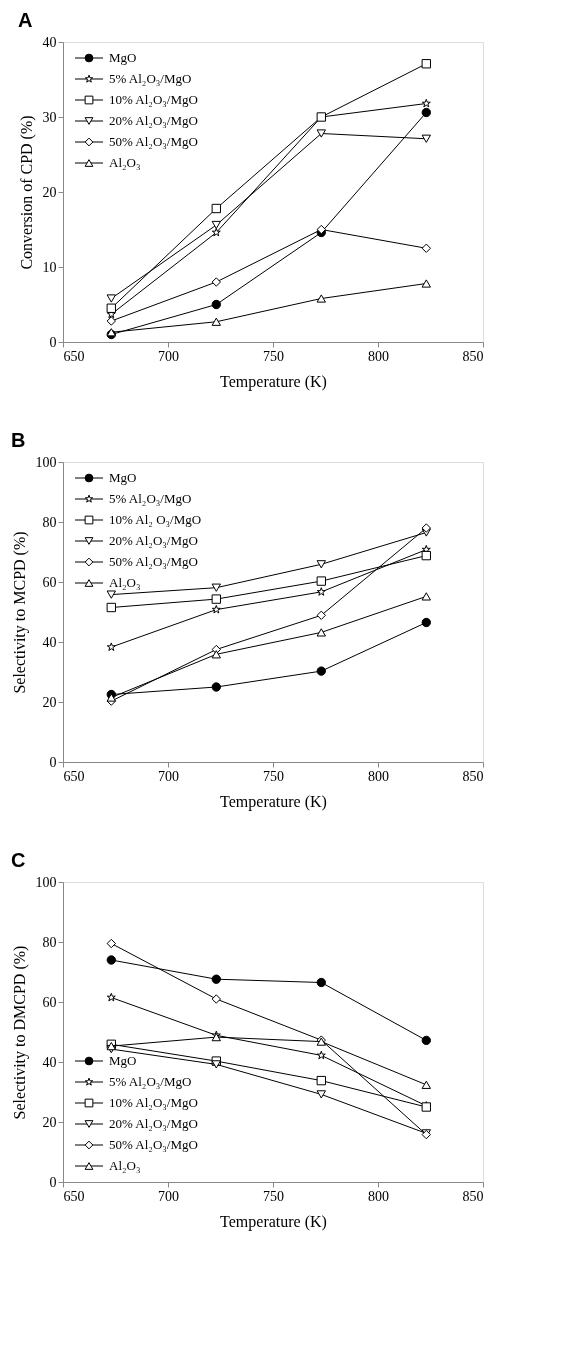  I want to click on chart-title: B, so click(18, 440).